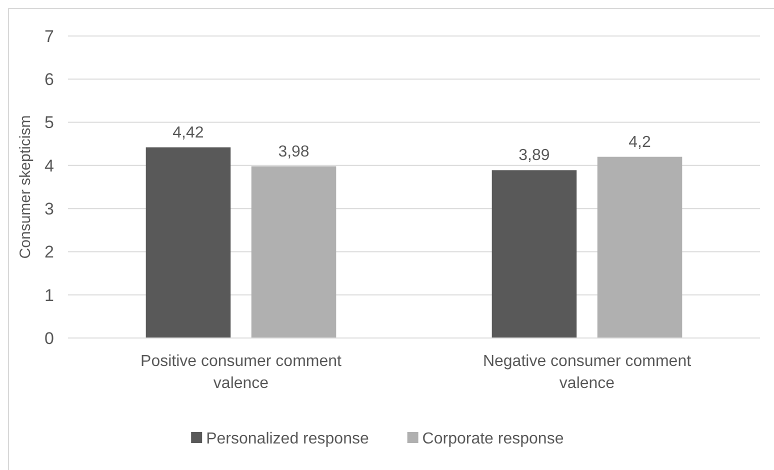 The width and height of the screenshot is (774, 470). I want to click on y-tick-label: 6, so click(49, 80).